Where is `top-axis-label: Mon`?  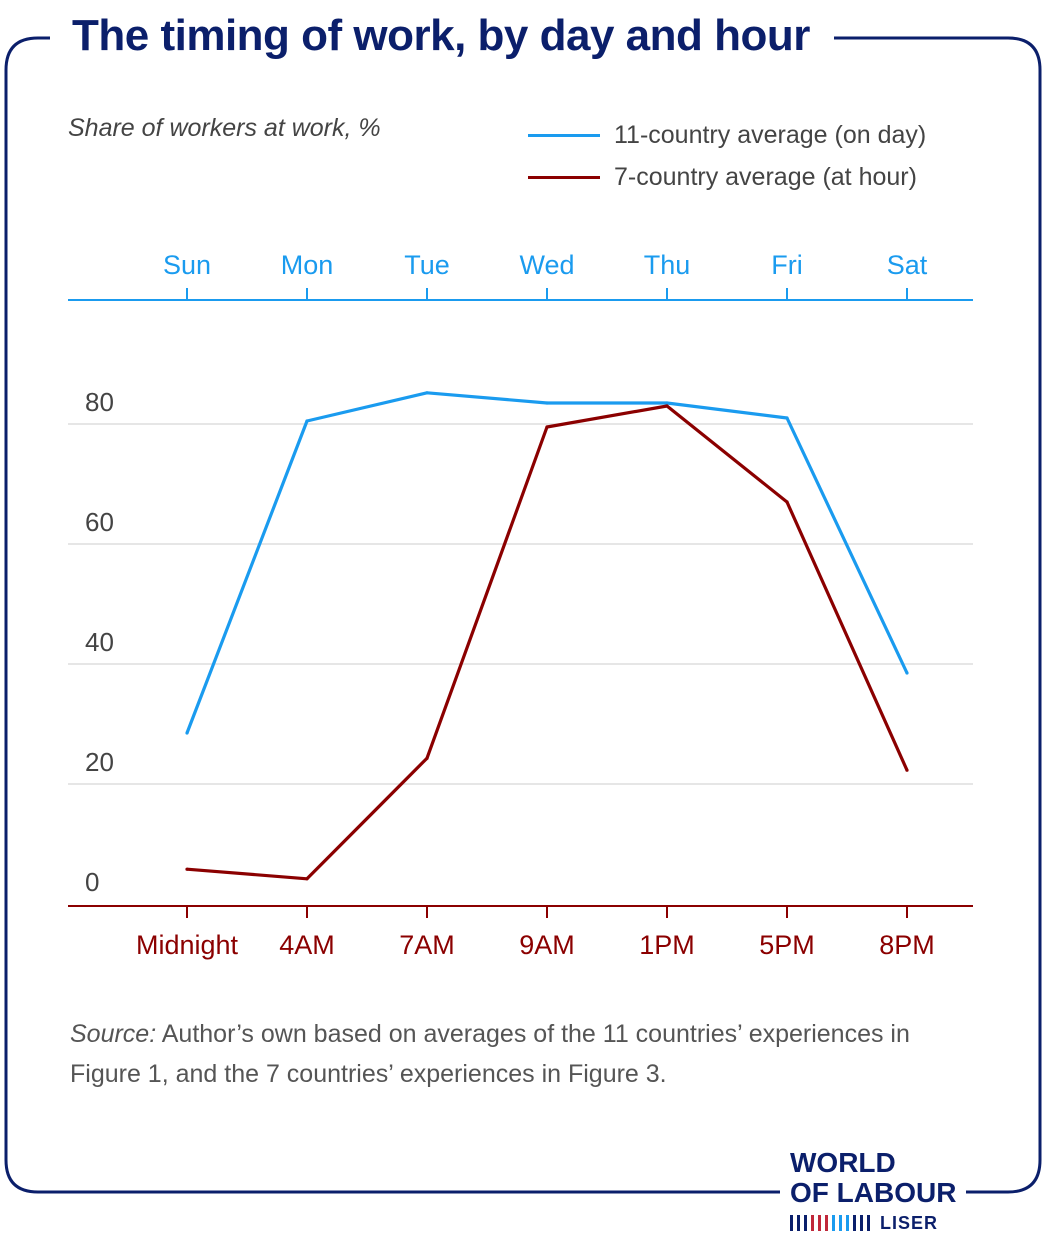
top-axis-label: Mon is located at coordinates (307, 265).